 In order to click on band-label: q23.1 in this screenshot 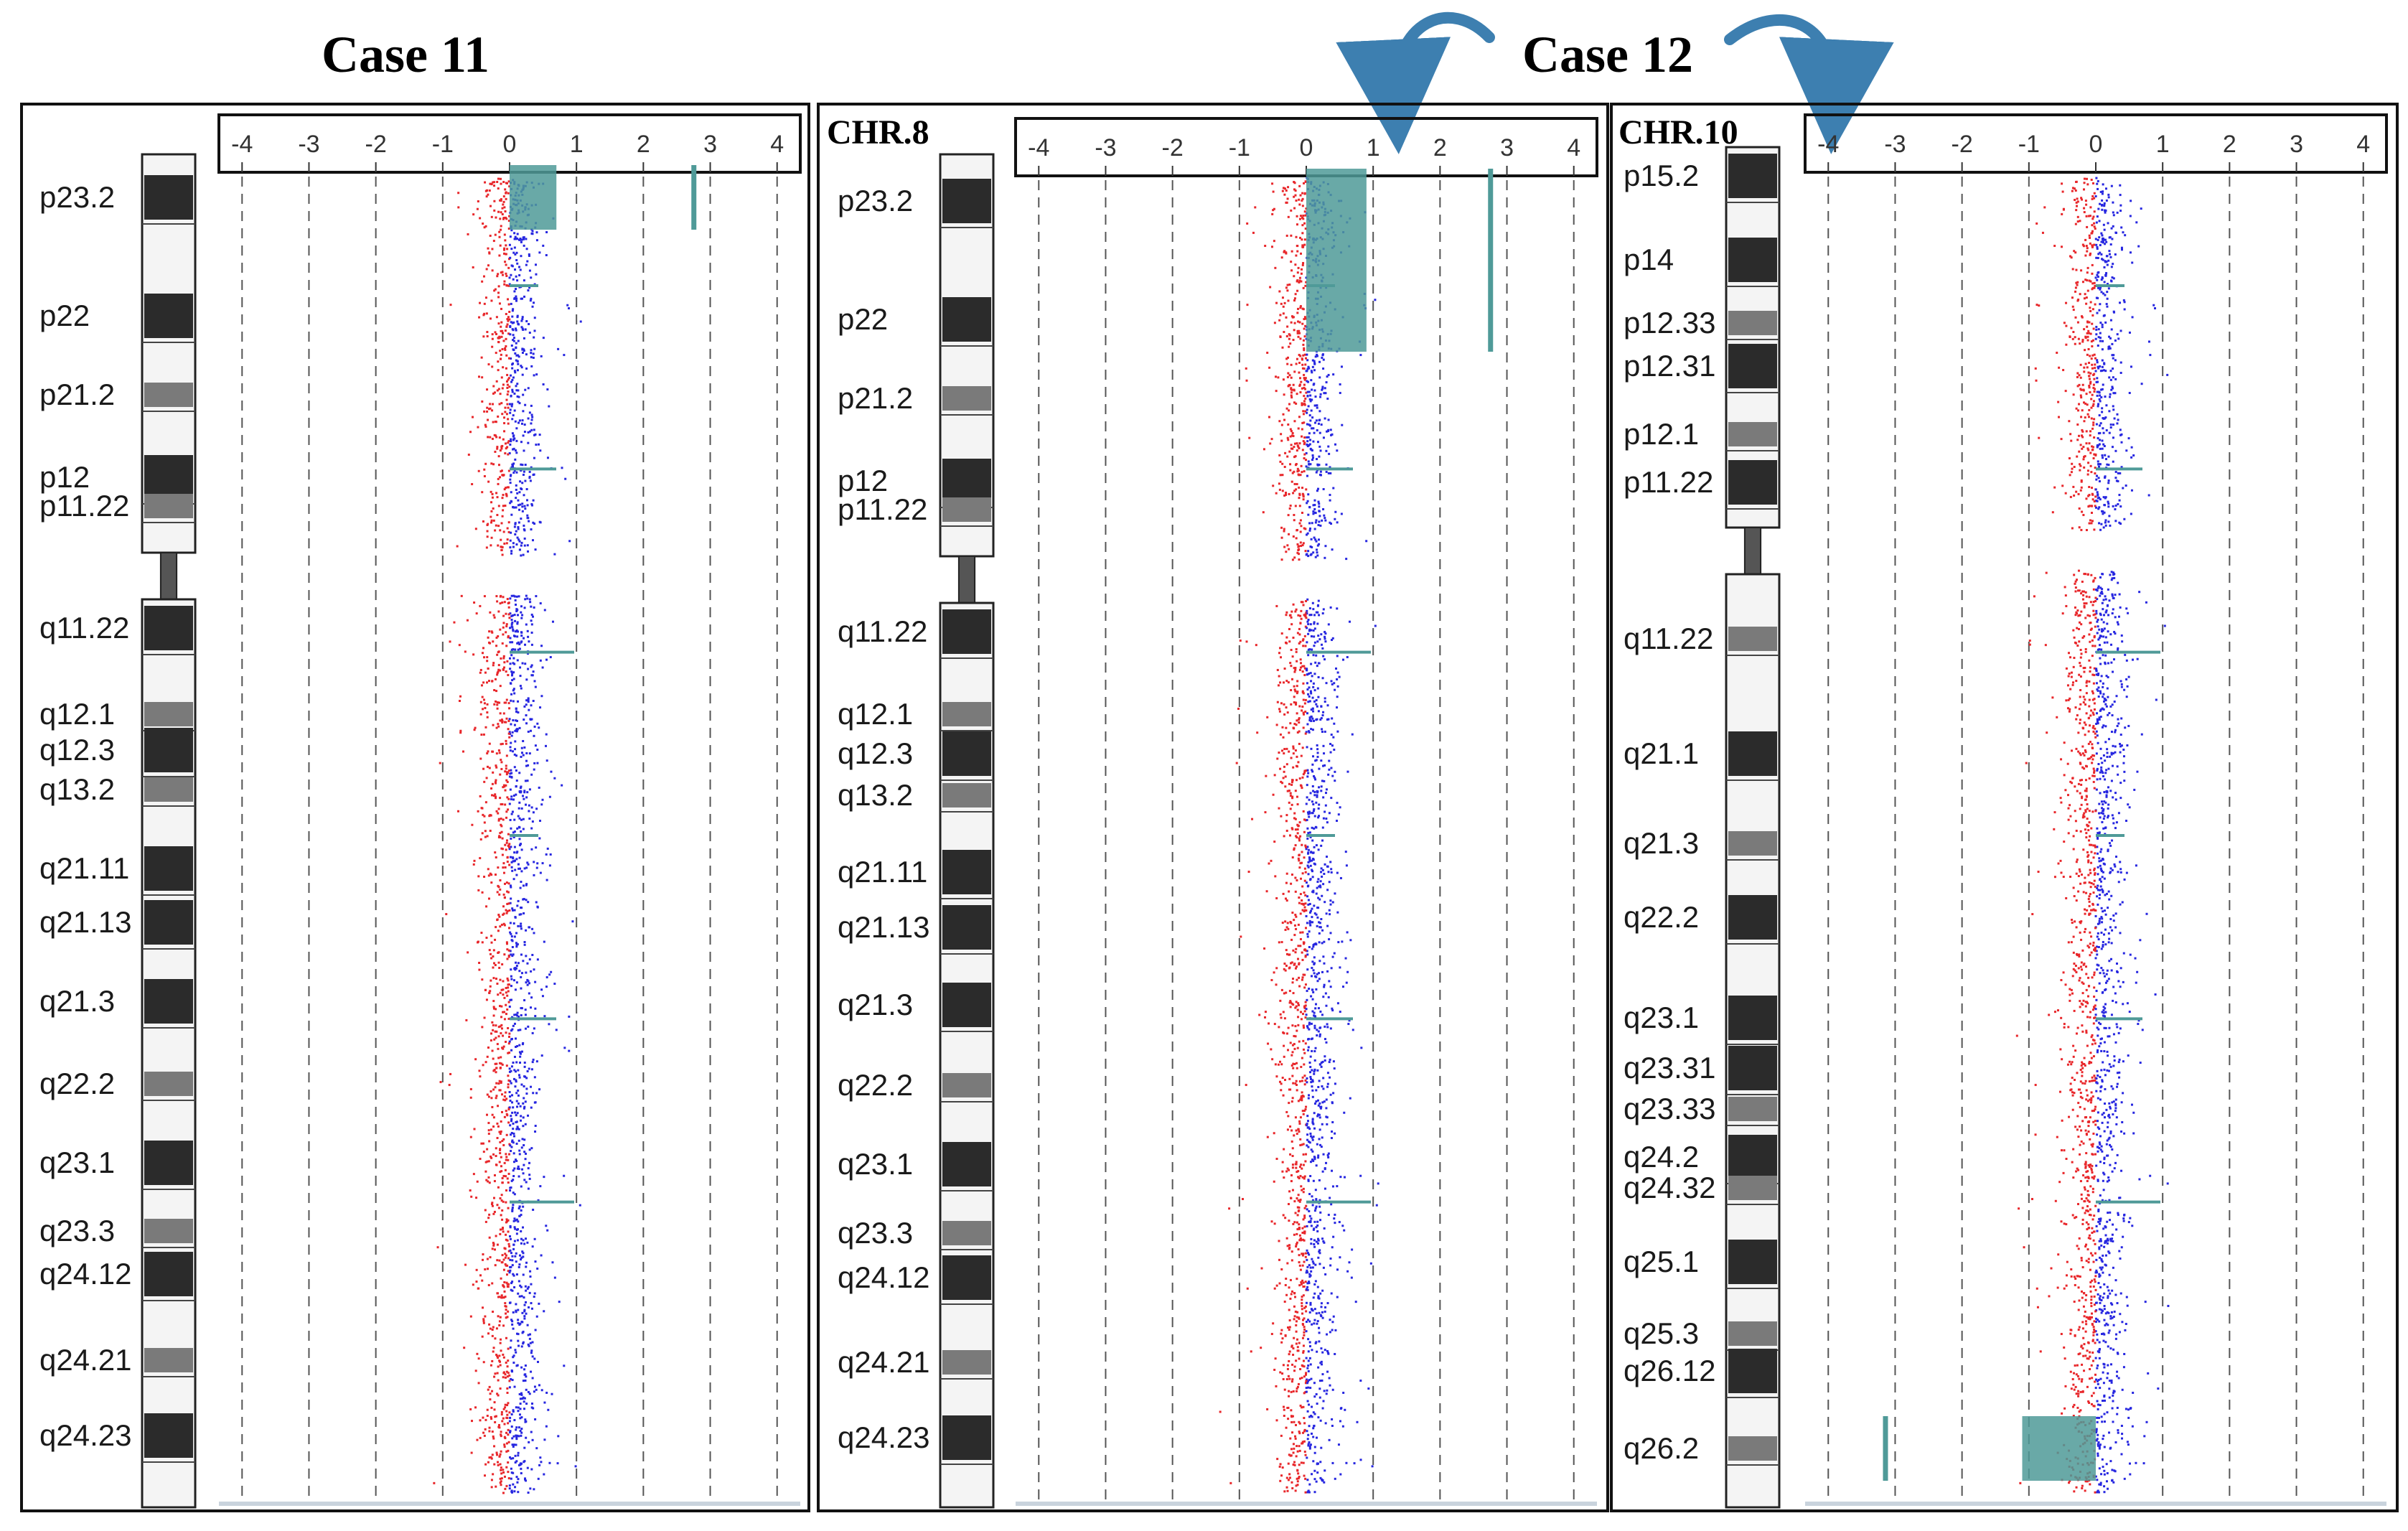, I will do `click(77, 1162)`.